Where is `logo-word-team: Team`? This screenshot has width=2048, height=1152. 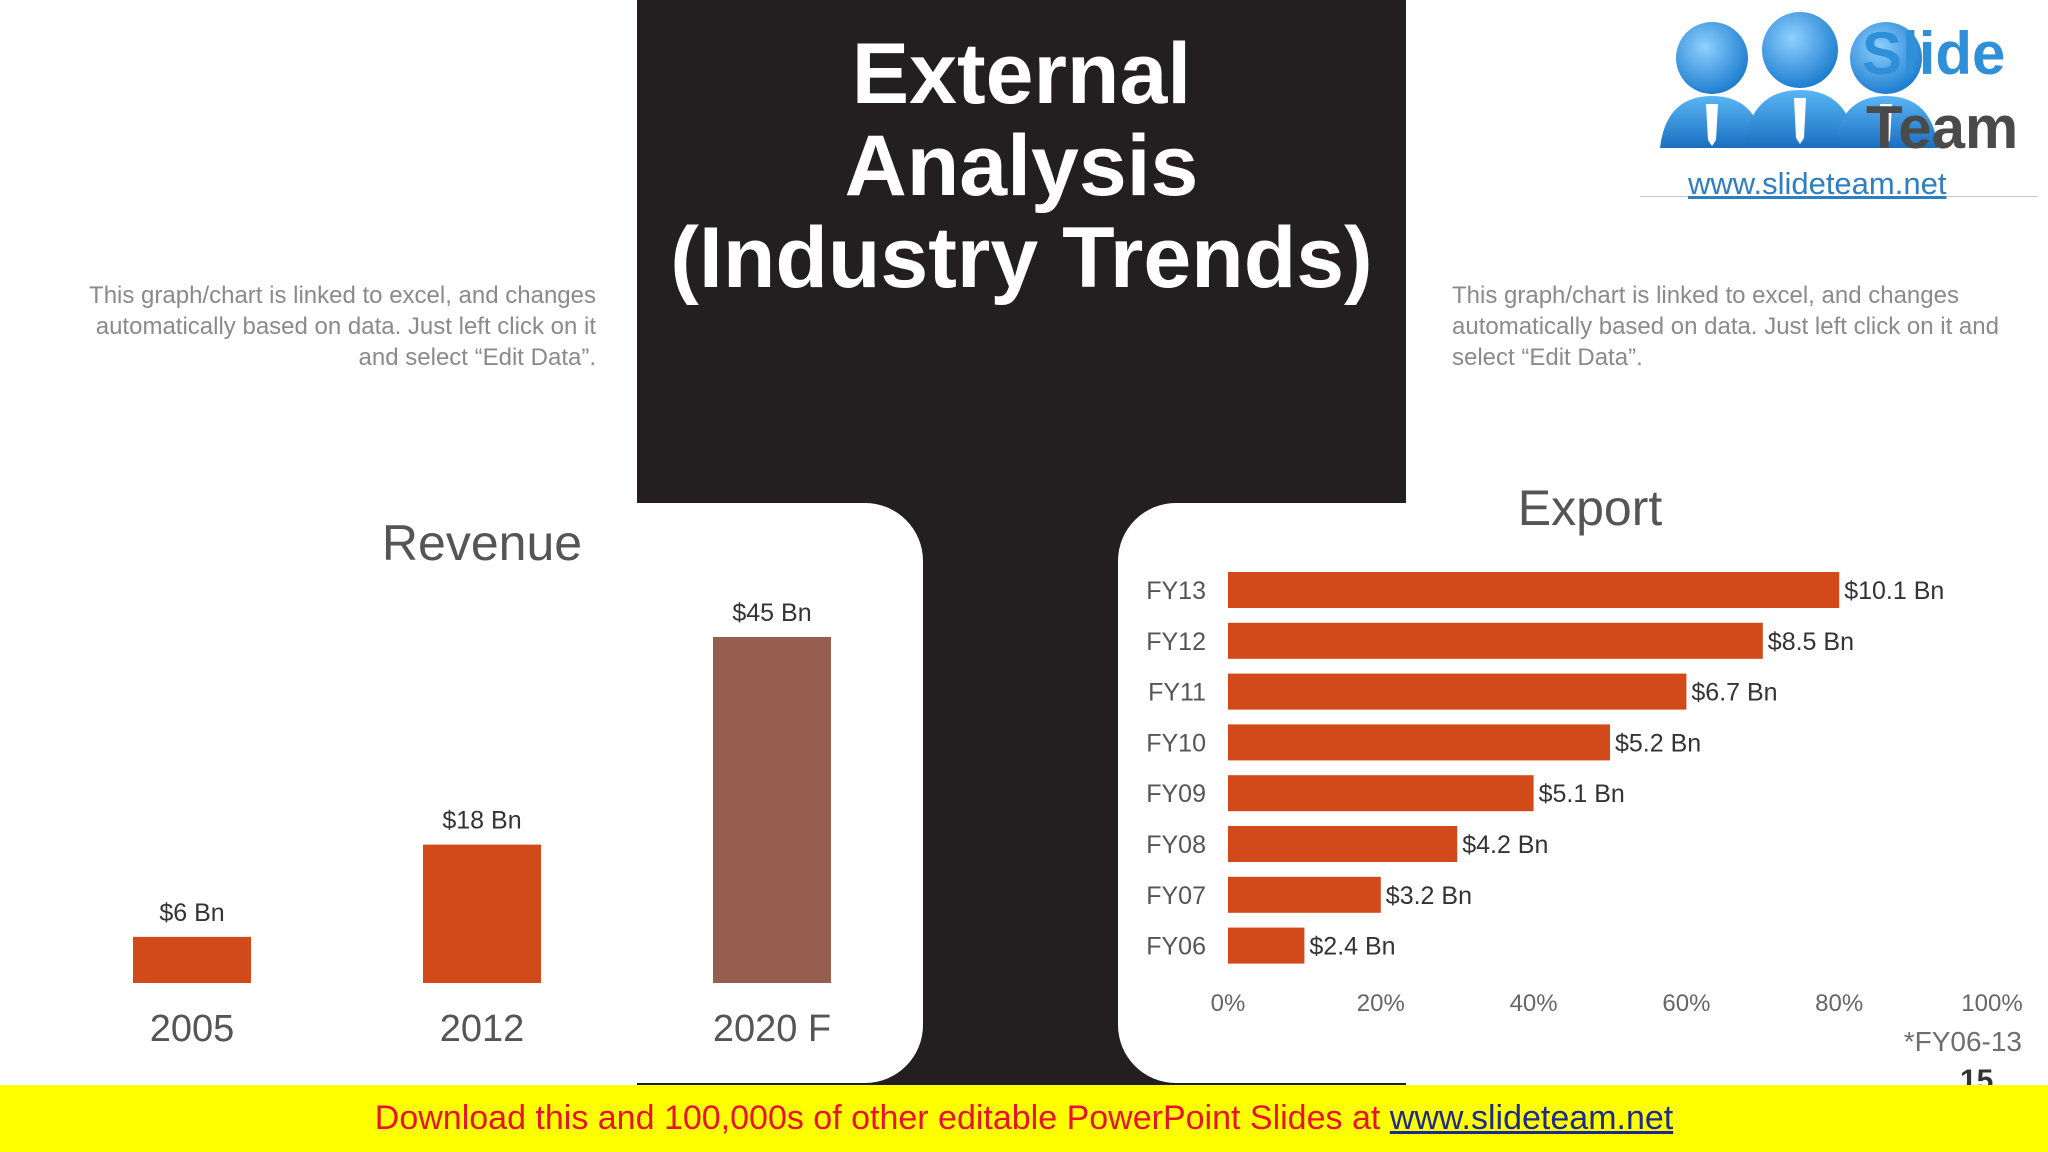 logo-word-team: Team is located at coordinates (1942, 127).